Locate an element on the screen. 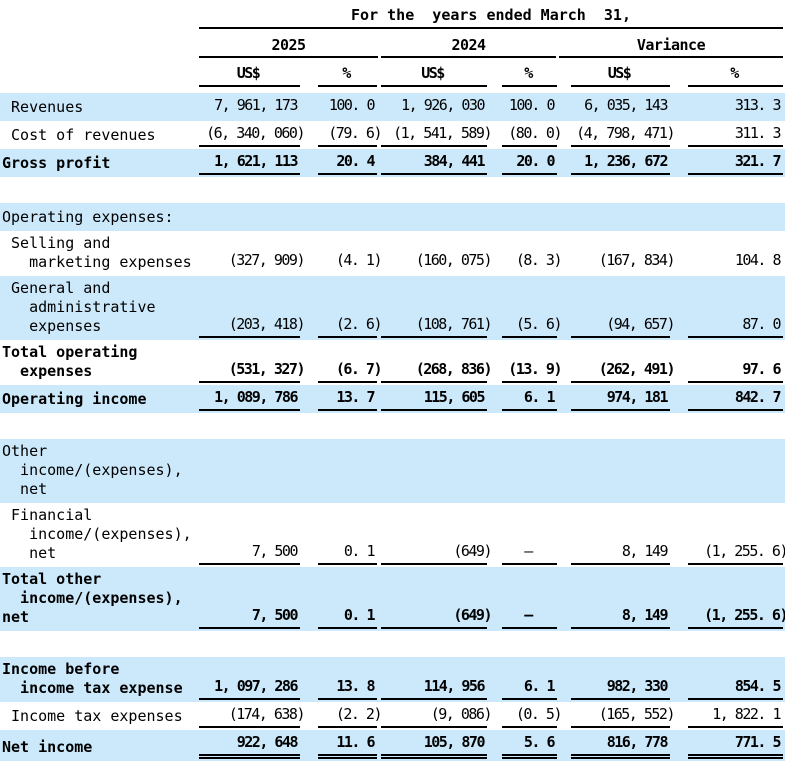  value-cell: 1, 926, 030 is located at coordinates (434, 107).